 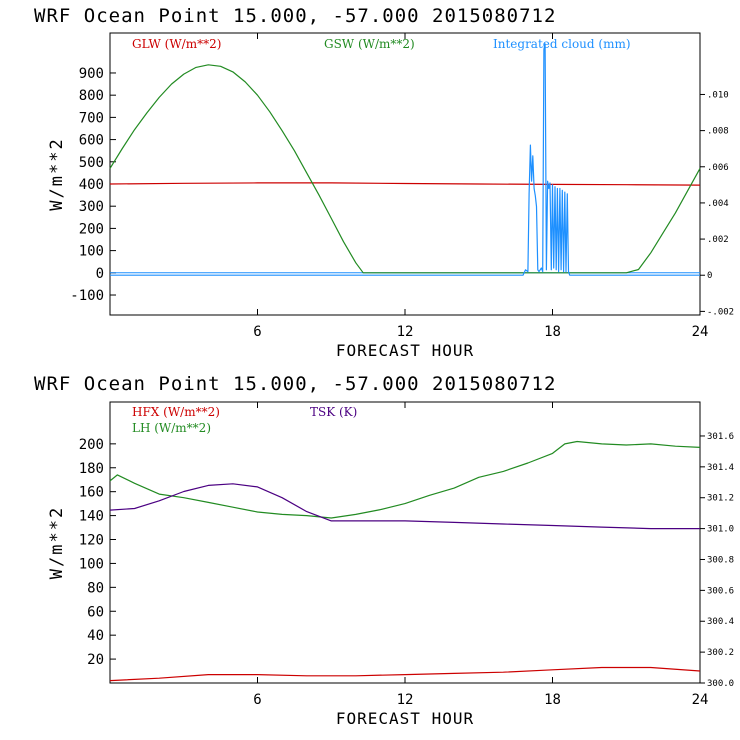 What do you see at coordinates (404, 506) in the screenshot?
I see `series-line-tsk` at bounding box center [404, 506].